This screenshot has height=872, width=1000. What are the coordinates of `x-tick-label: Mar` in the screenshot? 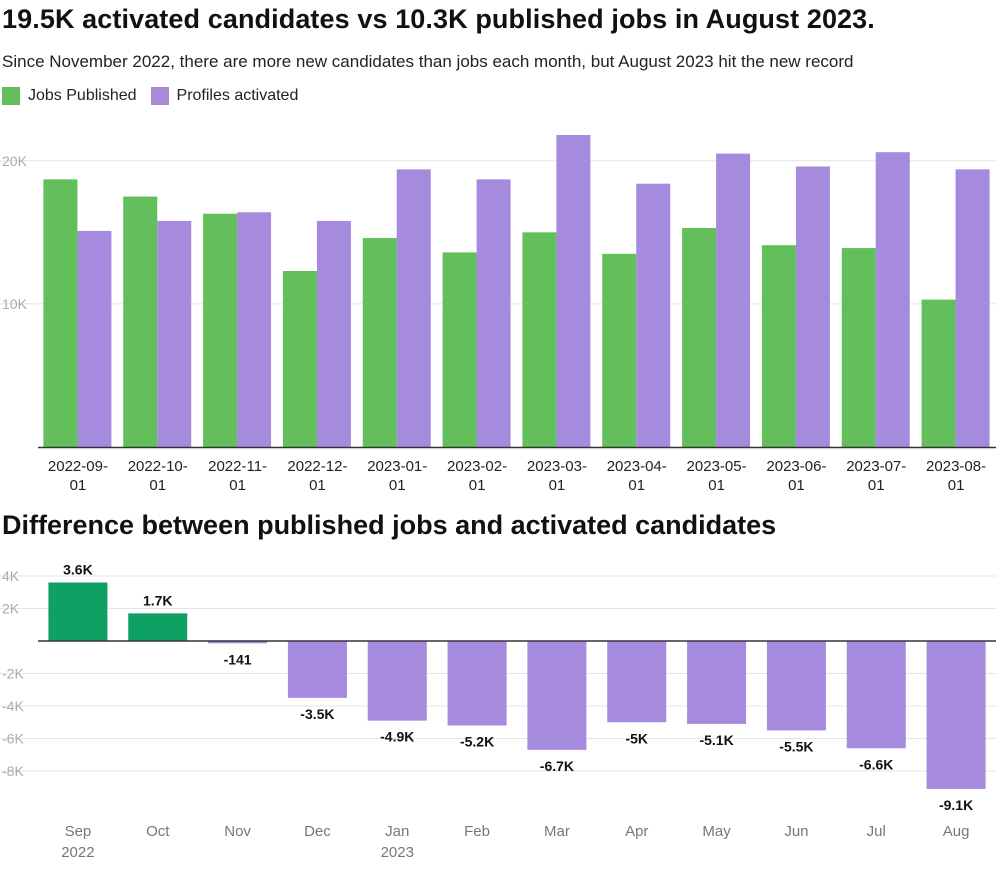 It's located at (557, 831).